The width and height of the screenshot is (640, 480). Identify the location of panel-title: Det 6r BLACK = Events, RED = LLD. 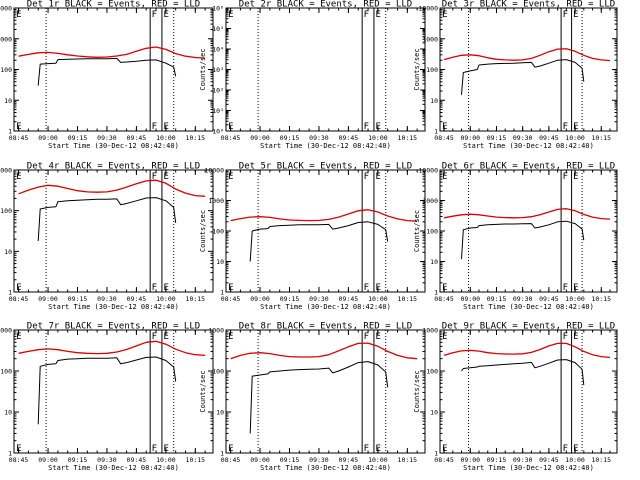
(528, 167).